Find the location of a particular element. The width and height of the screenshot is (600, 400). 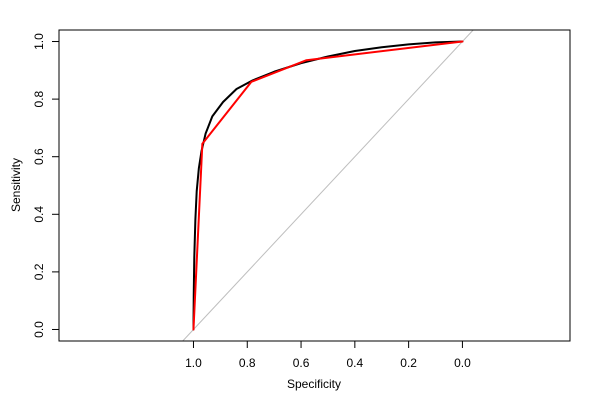

x-tick-label: 0.4 is located at coordinates (354, 363).